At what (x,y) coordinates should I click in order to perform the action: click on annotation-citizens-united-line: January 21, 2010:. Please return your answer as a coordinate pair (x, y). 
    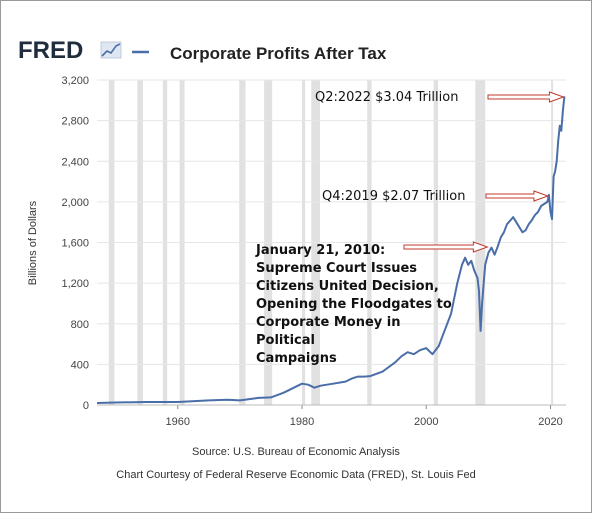
    Looking at the image, I should click on (320, 250).